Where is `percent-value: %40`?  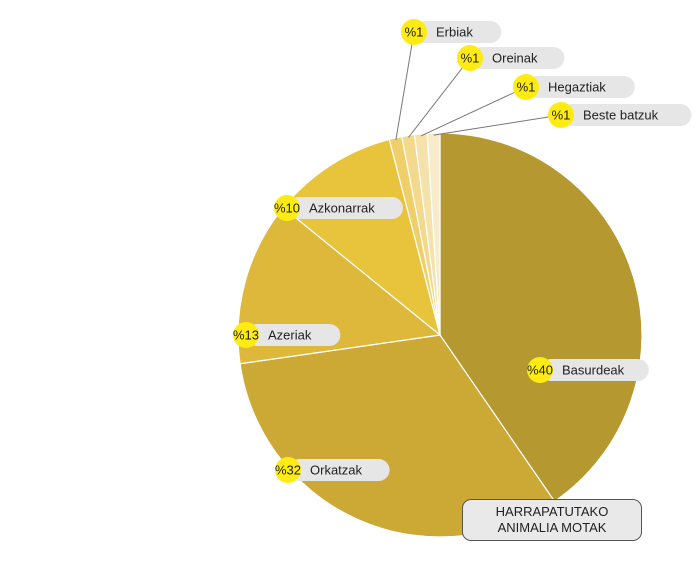
percent-value: %40 is located at coordinates (540, 370).